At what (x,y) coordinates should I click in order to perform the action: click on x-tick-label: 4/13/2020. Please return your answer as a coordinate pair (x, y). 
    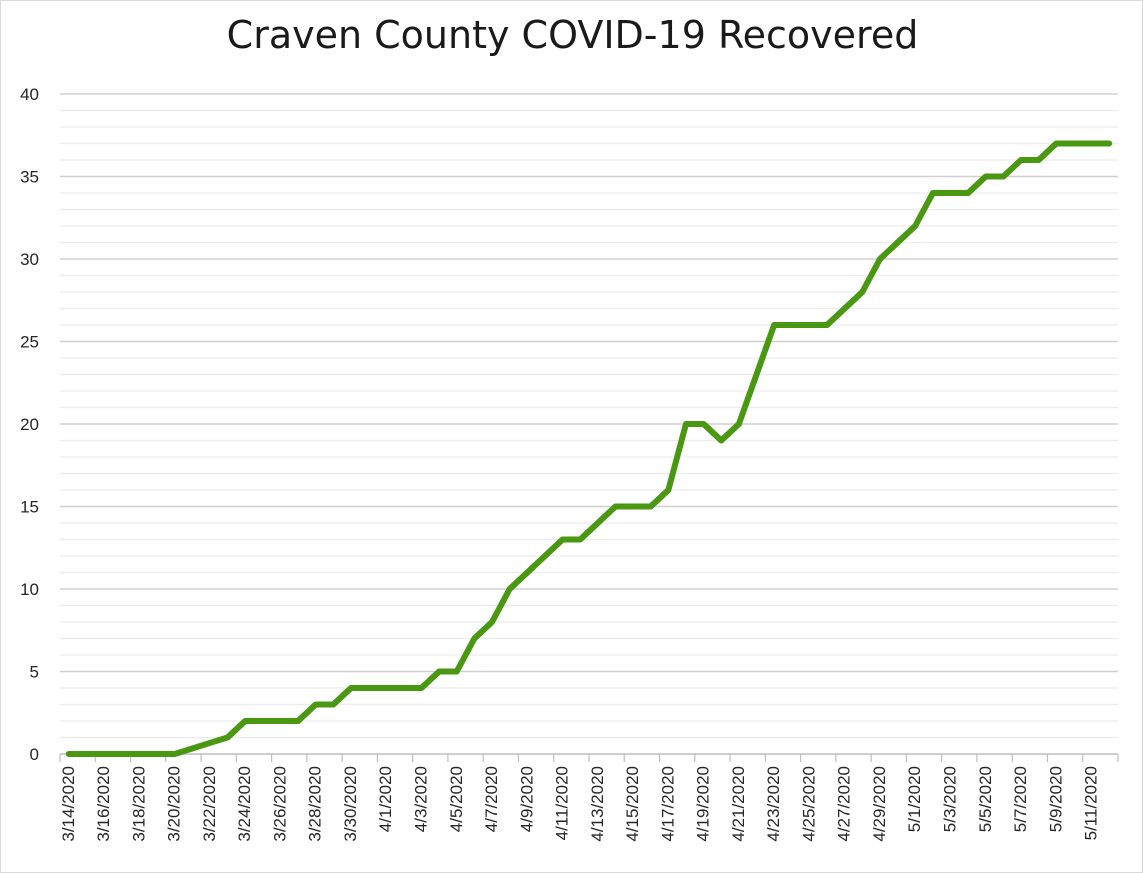
    Looking at the image, I should click on (597, 804).